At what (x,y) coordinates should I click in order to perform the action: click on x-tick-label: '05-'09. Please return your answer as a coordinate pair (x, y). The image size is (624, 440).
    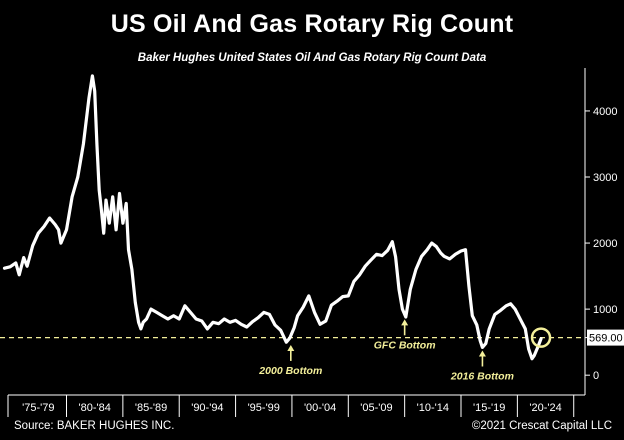
    Looking at the image, I should click on (376, 408).